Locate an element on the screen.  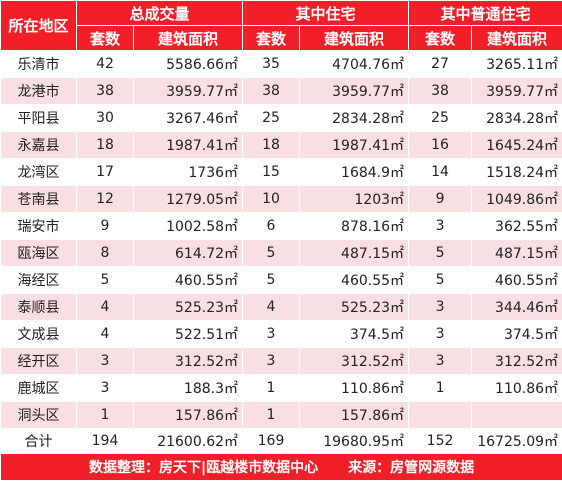
header-row-groups: 所在地区 总成交量 其中住宅 其中普通住宅 is located at coordinates (281, 13).